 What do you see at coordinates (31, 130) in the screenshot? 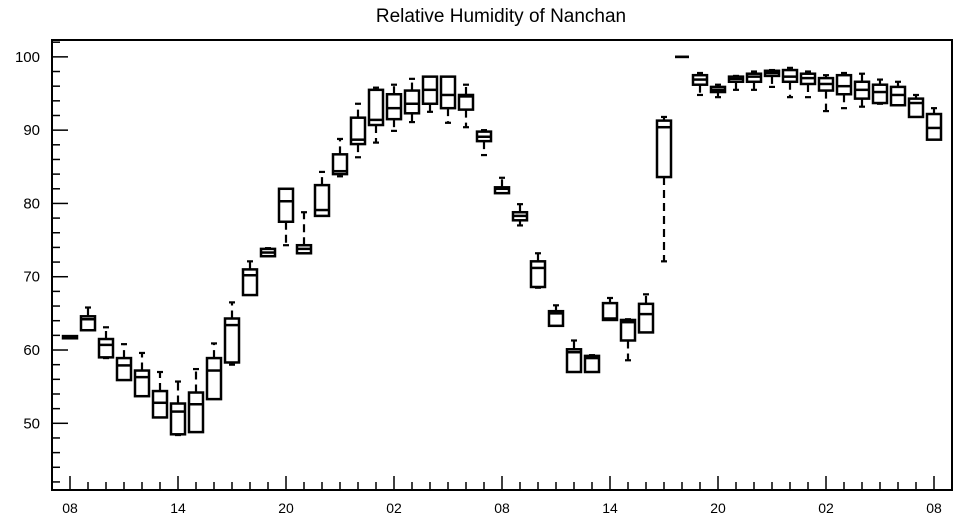
I see `y-tick-label: 90` at bounding box center [31, 130].